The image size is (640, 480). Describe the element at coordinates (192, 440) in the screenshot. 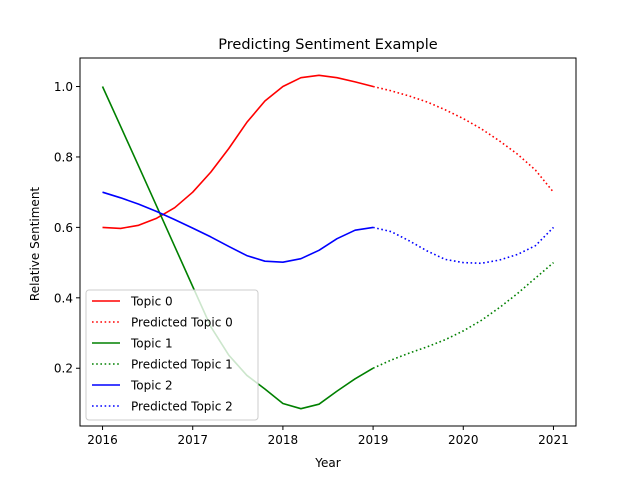

I see `x-tick-label: 2017` at that location.